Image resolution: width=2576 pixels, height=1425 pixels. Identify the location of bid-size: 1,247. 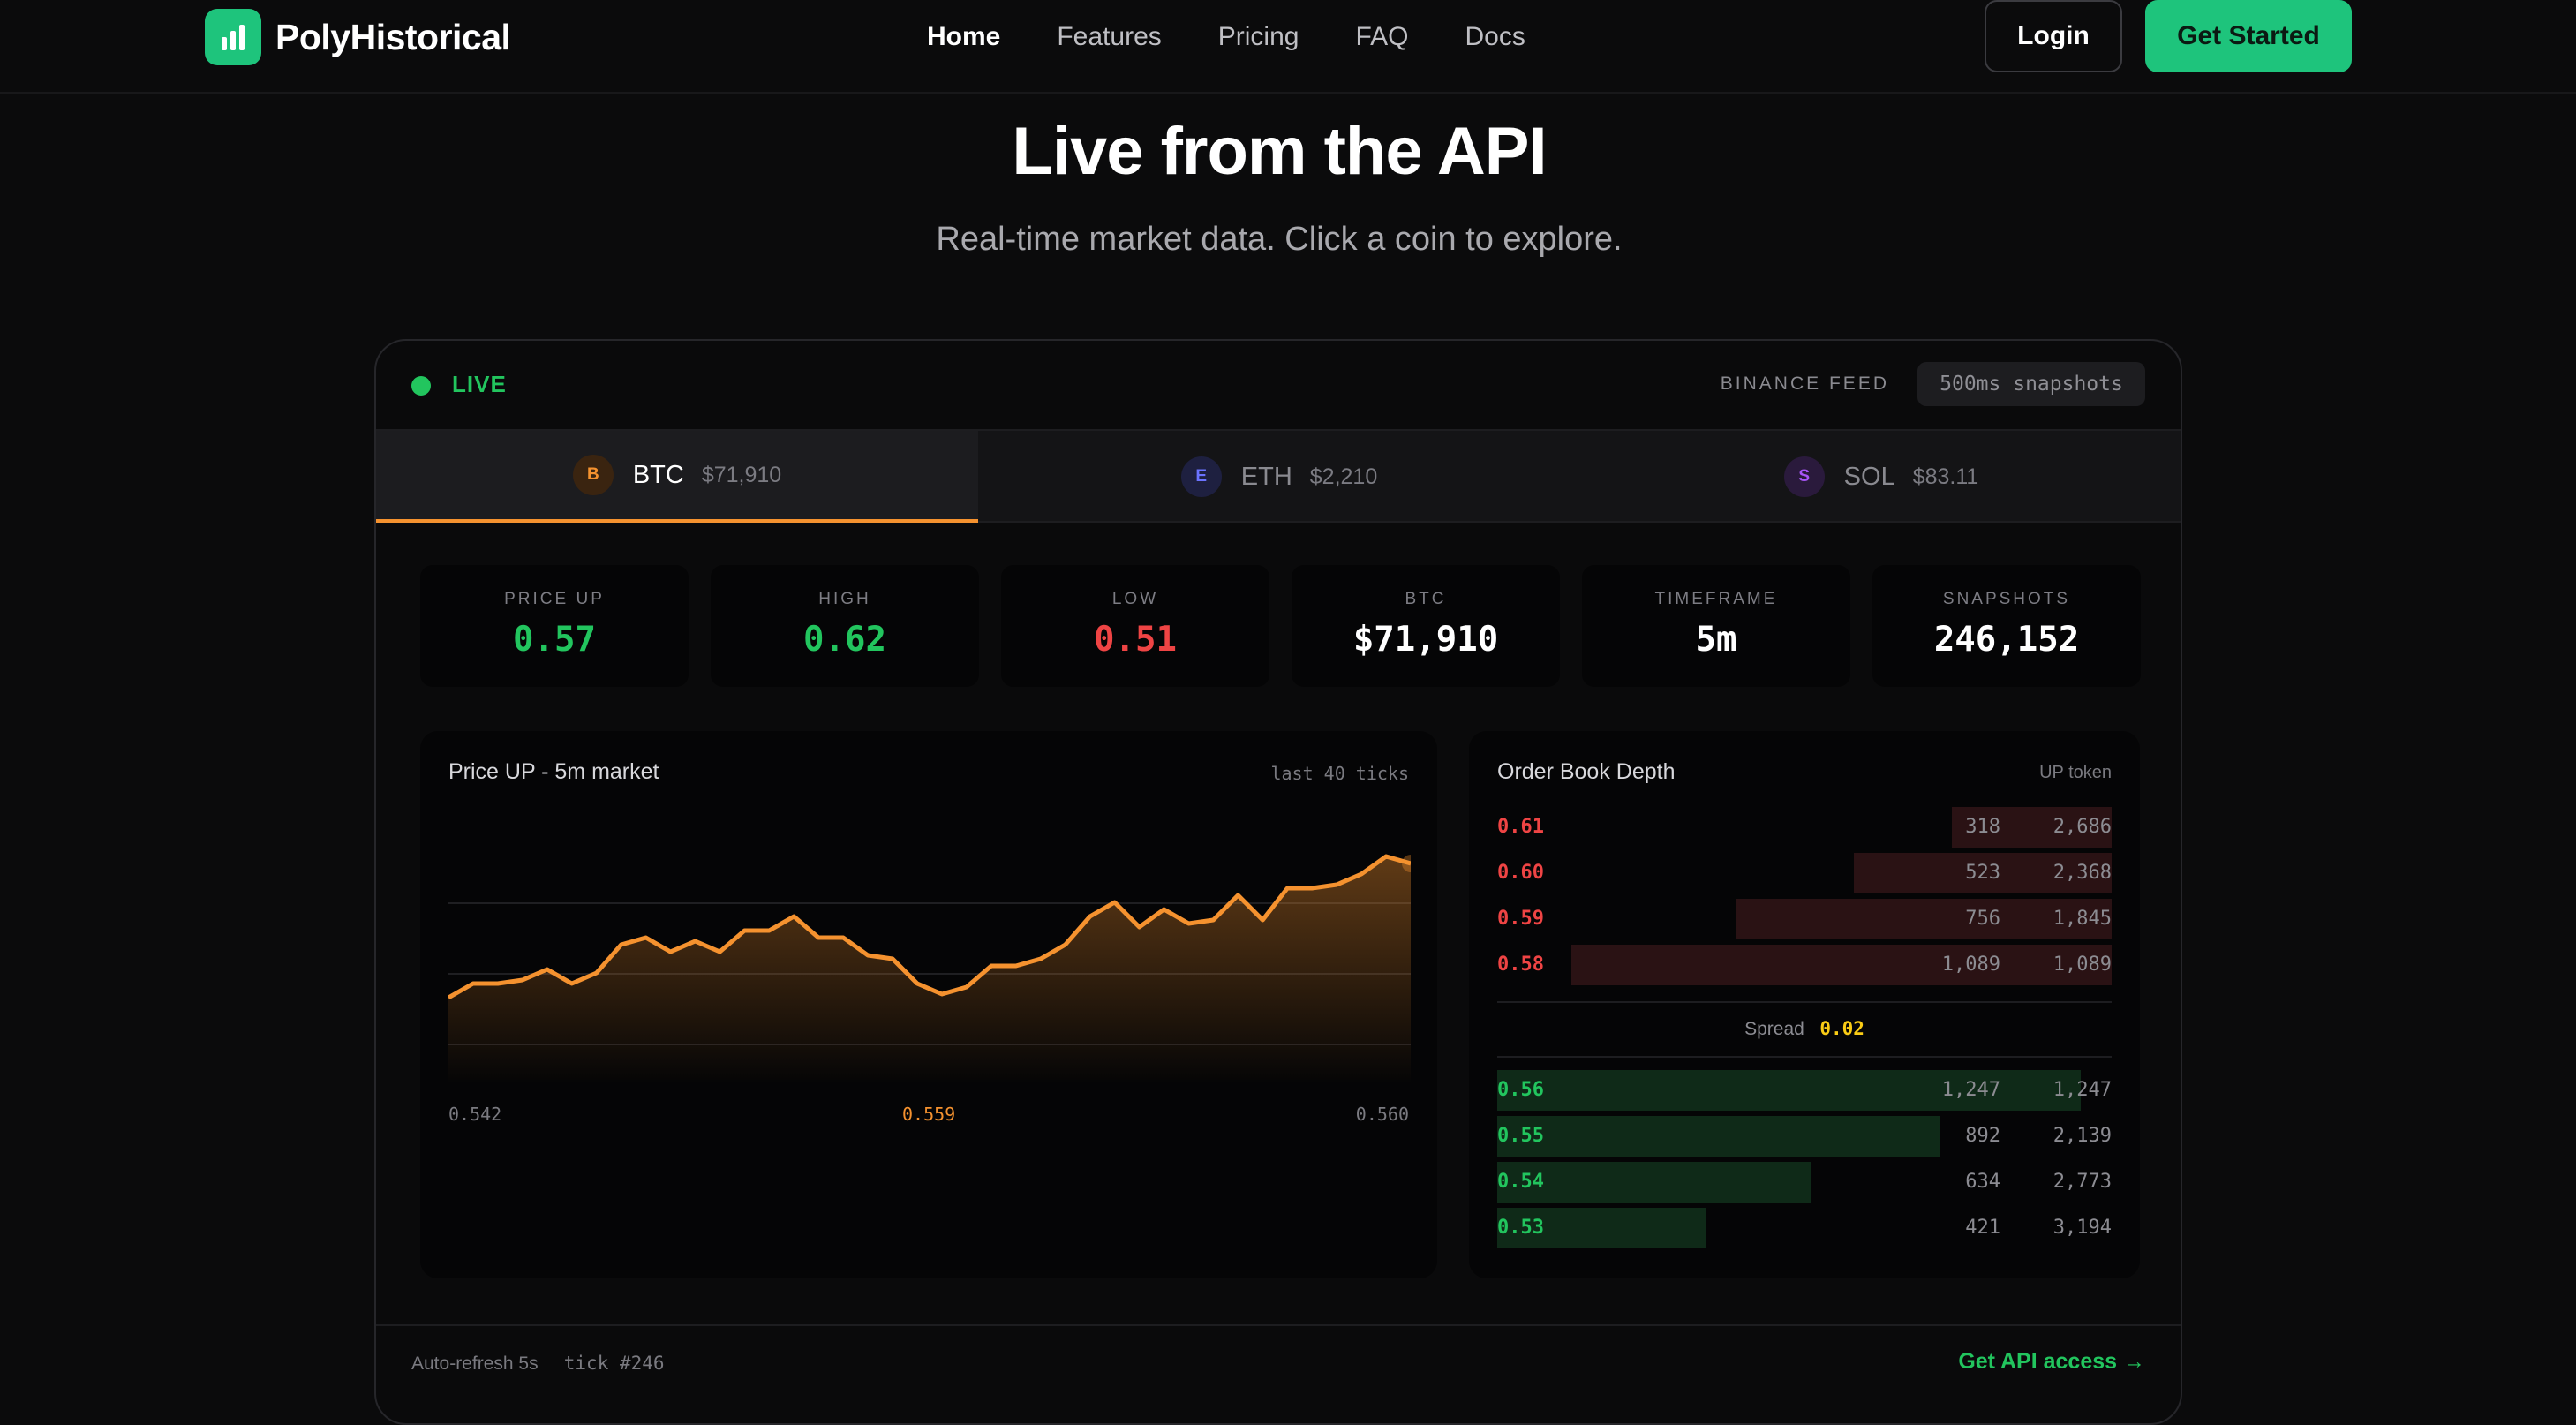
(1971, 1090).